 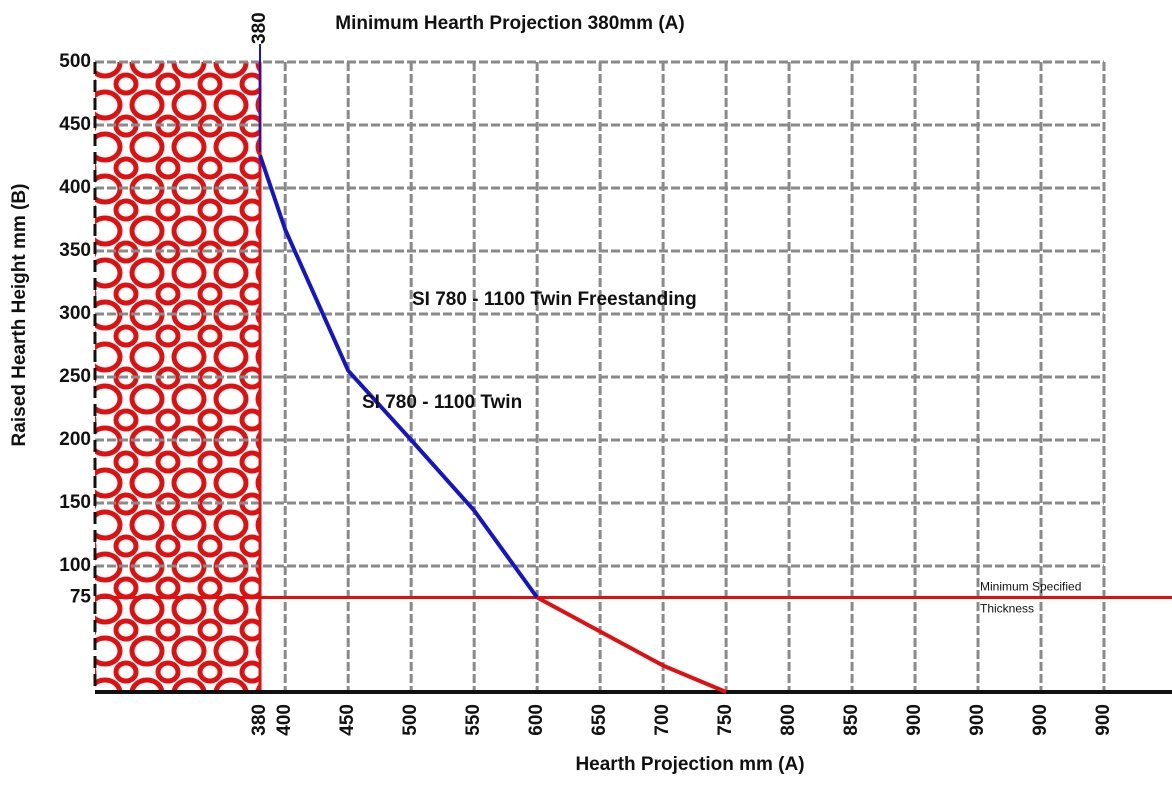 What do you see at coordinates (851, 720) in the screenshot?
I see `x-tick-label: 850` at bounding box center [851, 720].